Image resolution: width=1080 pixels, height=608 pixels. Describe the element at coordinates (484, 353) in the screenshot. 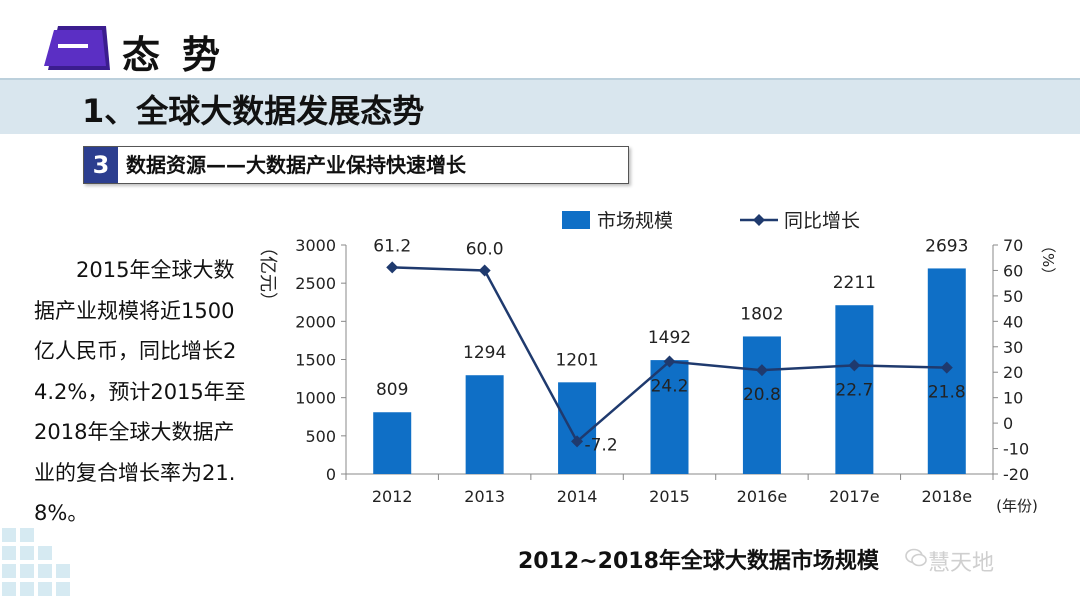

I see `bar-value-label: 1294` at that location.